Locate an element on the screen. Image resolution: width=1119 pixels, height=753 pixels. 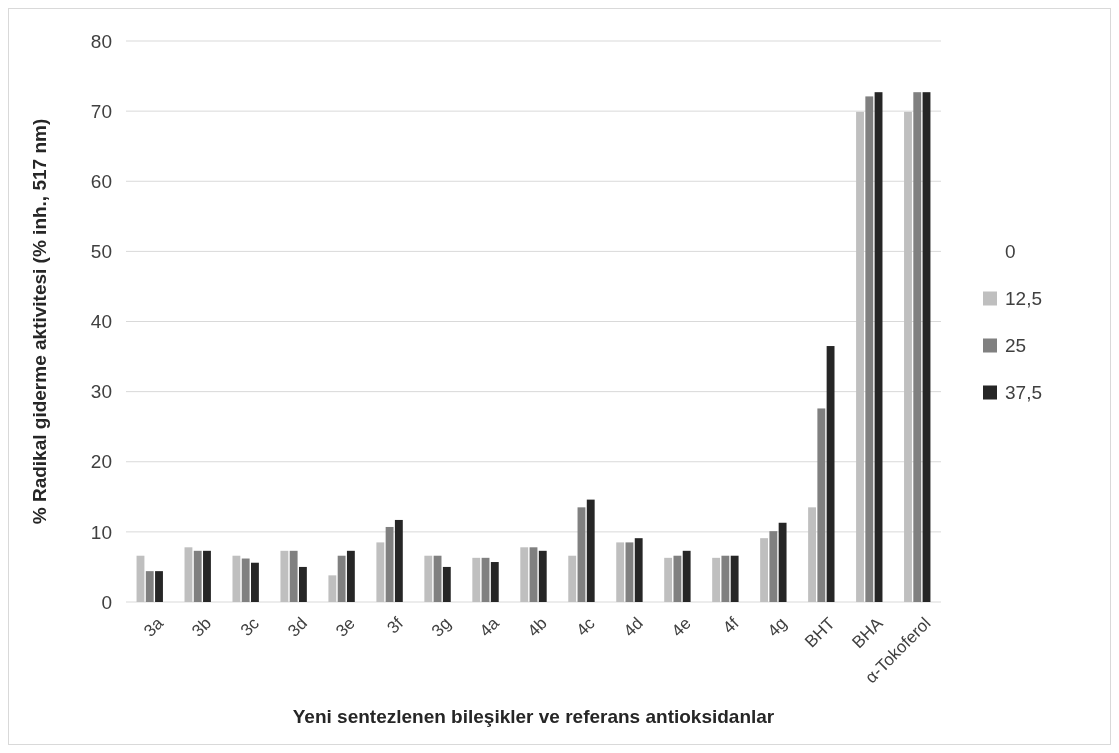
x-tick-label: 4g is located at coordinates (777, 627).